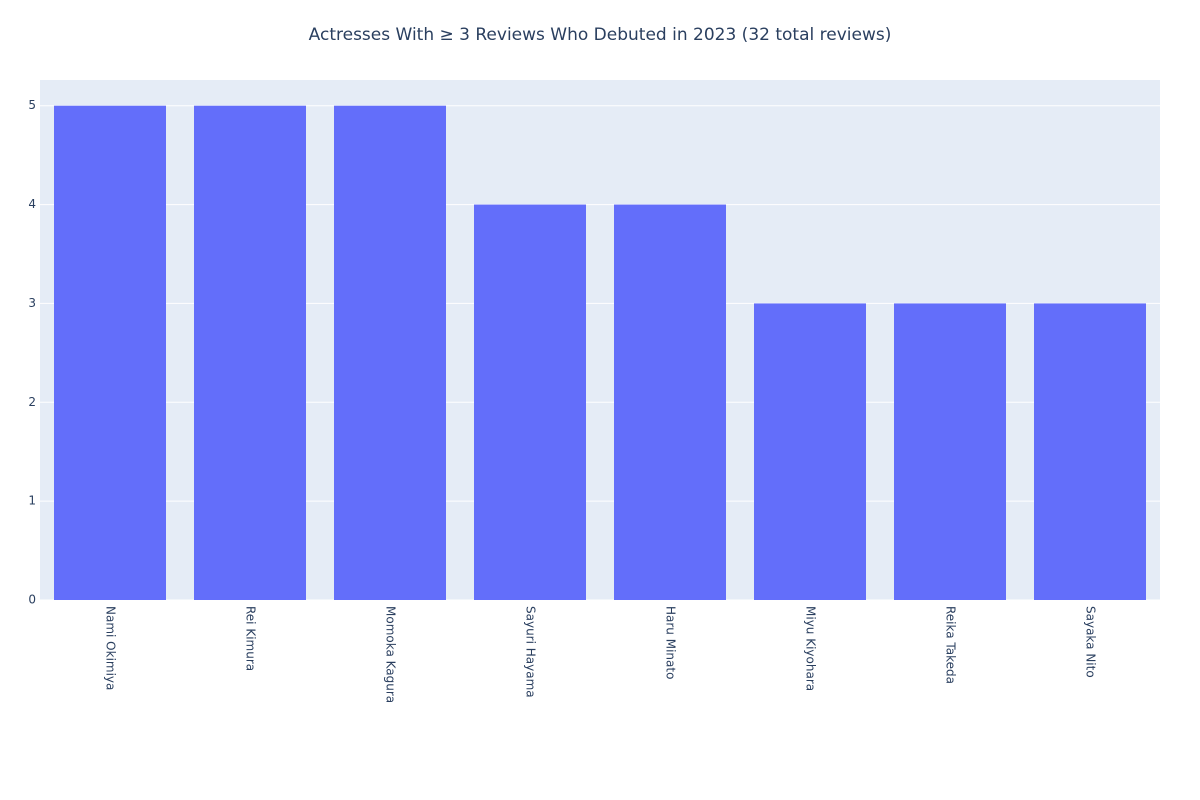 This screenshot has width=1200, height=800. Describe the element at coordinates (251, 638) in the screenshot. I see `x-tick-label: Rei Kimura` at that location.